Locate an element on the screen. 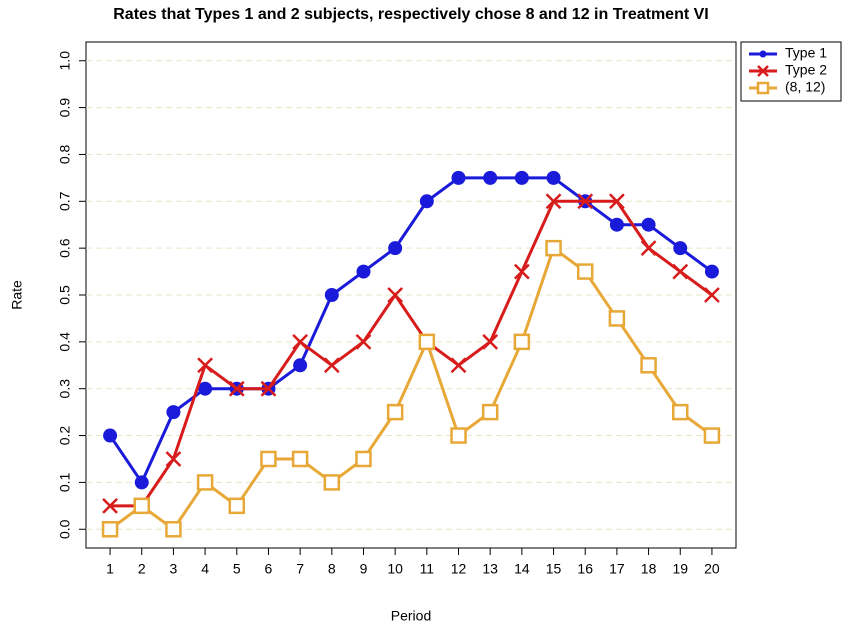  y-tick-label: 0.9 is located at coordinates (65, 108).